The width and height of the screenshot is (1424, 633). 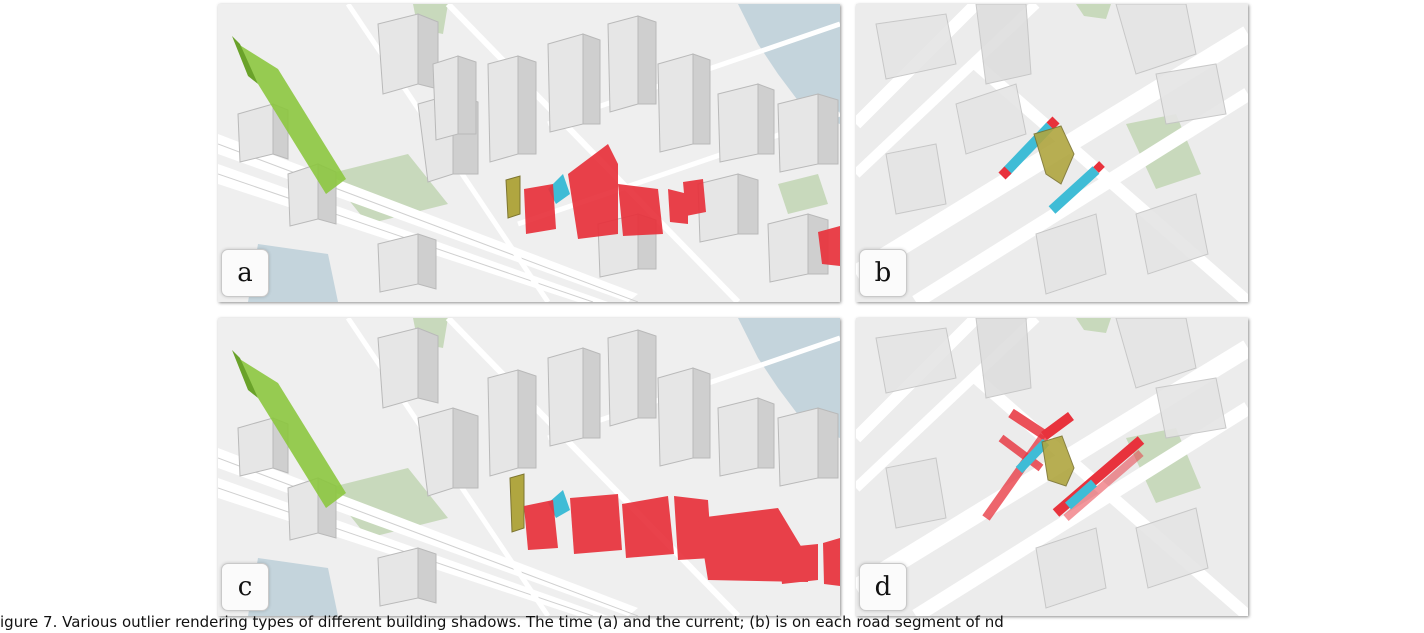 I want to click on shadow-cluster-c, so click(x=682, y=540).